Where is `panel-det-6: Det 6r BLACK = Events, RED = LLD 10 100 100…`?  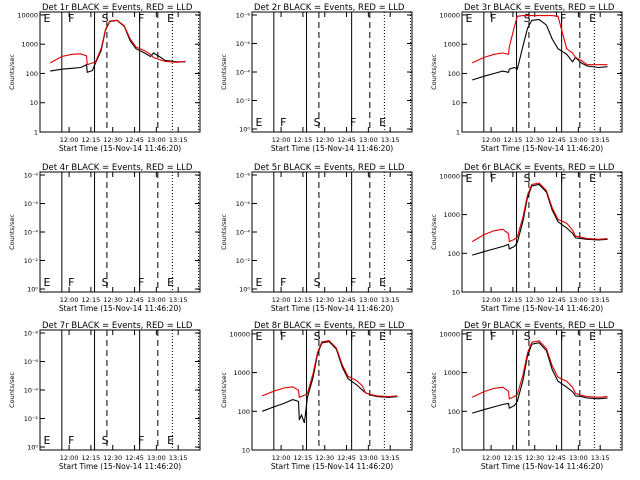 panel-det-6: Det 6r BLACK = Events, RED = LLD 10 100 100… is located at coordinates (526, 238).